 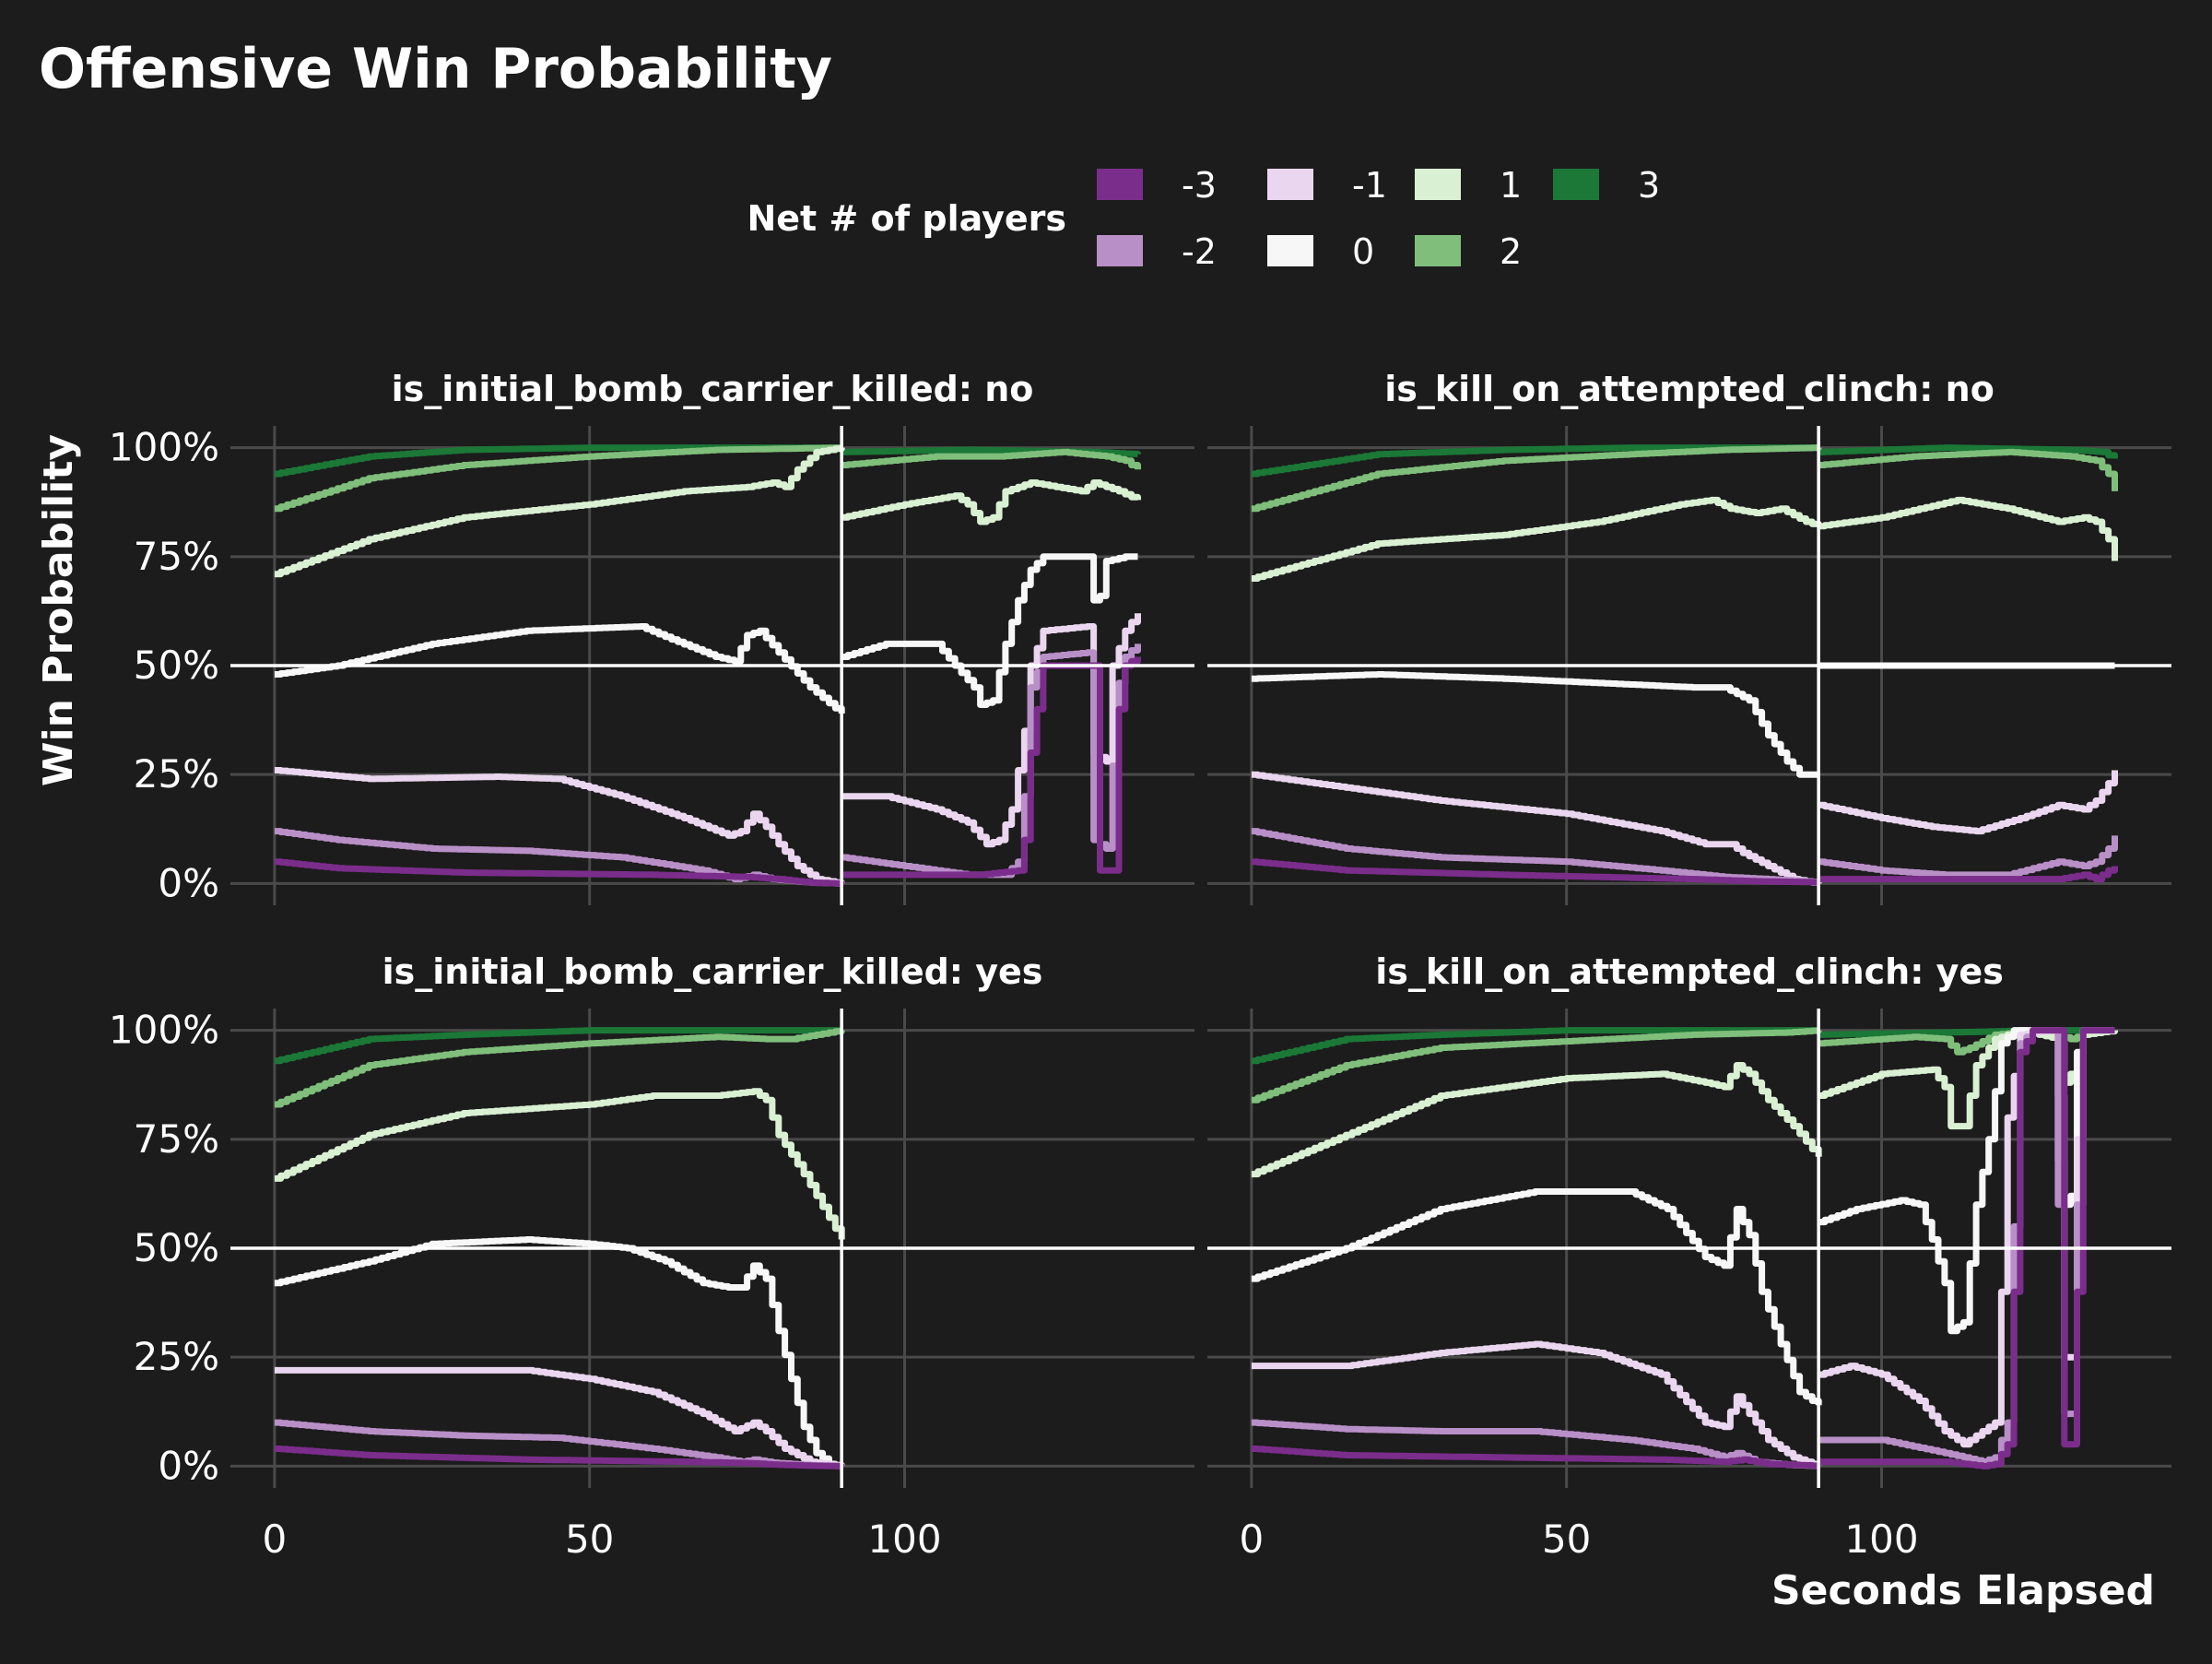 What do you see at coordinates (906, 218) in the screenshot?
I see `legend-title: Net # of players` at bounding box center [906, 218].